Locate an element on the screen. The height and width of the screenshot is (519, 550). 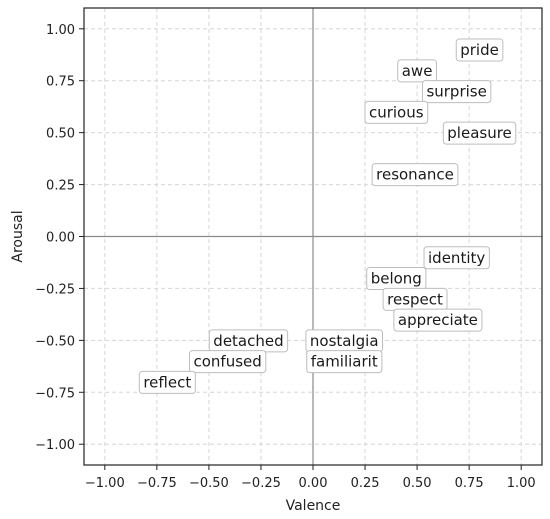
y-tick-label: −0.75 is located at coordinates (55, 393).